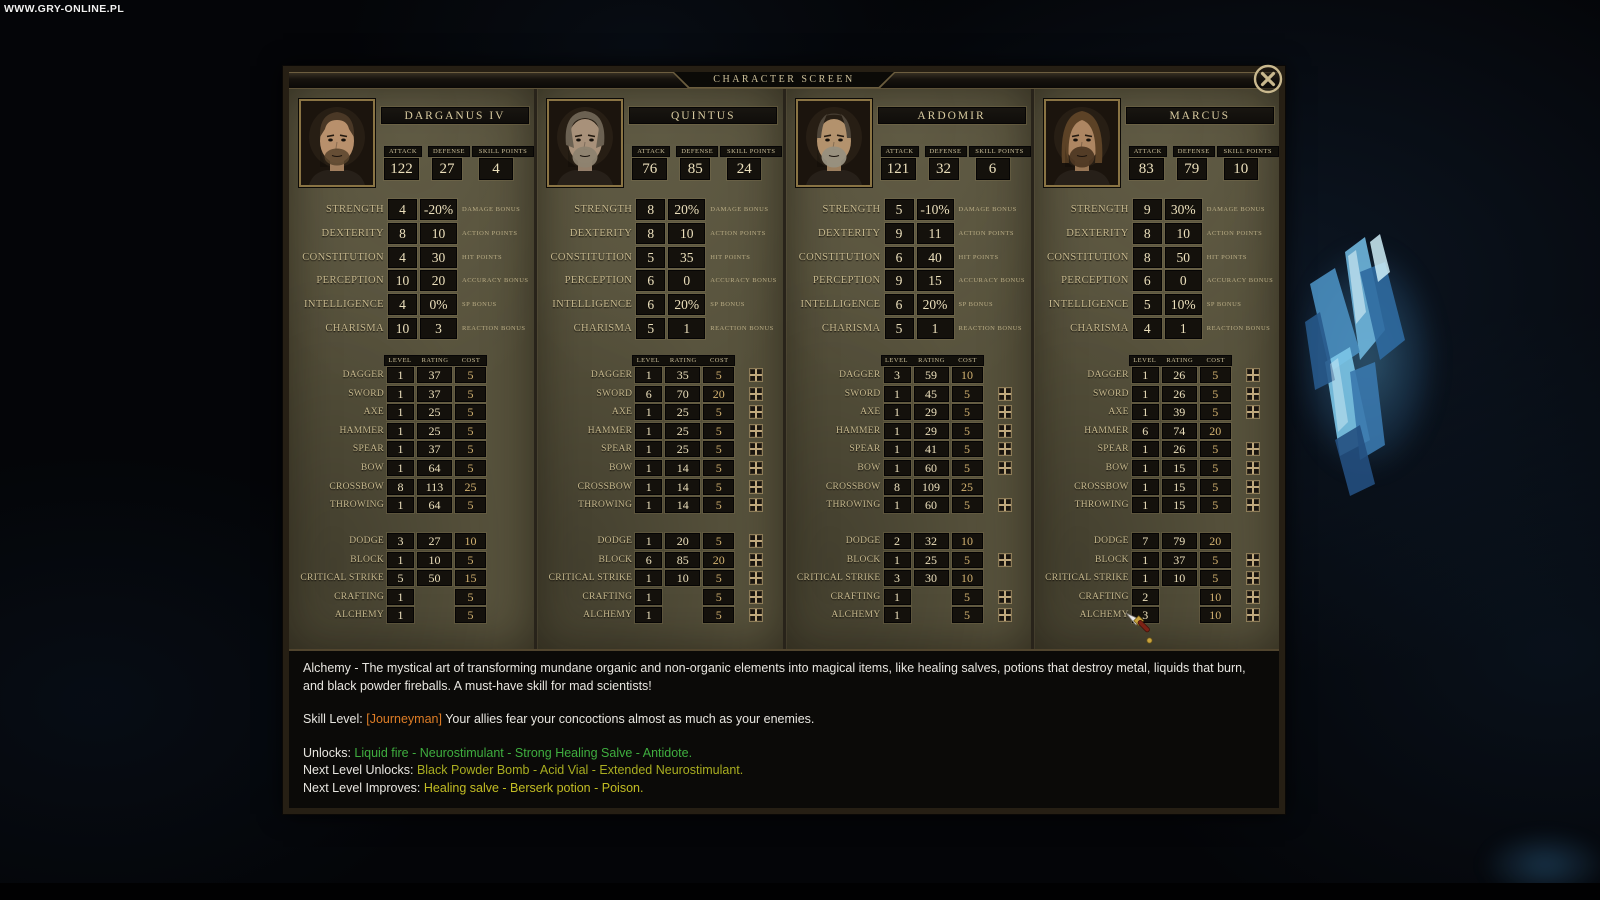  Describe the element at coordinates (615, 541) in the screenshot. I see `skill-label: DODGE` at that location.